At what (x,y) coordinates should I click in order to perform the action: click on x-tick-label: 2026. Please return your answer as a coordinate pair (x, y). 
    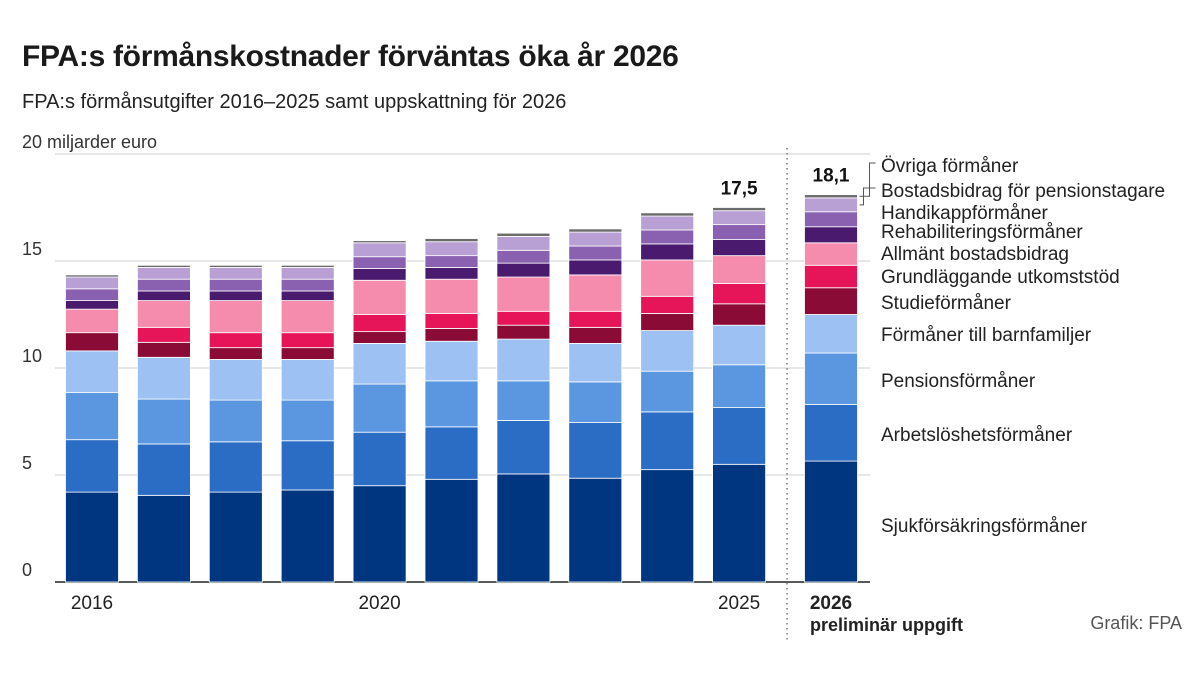
    Looking at the image, I should click on (831, 603).